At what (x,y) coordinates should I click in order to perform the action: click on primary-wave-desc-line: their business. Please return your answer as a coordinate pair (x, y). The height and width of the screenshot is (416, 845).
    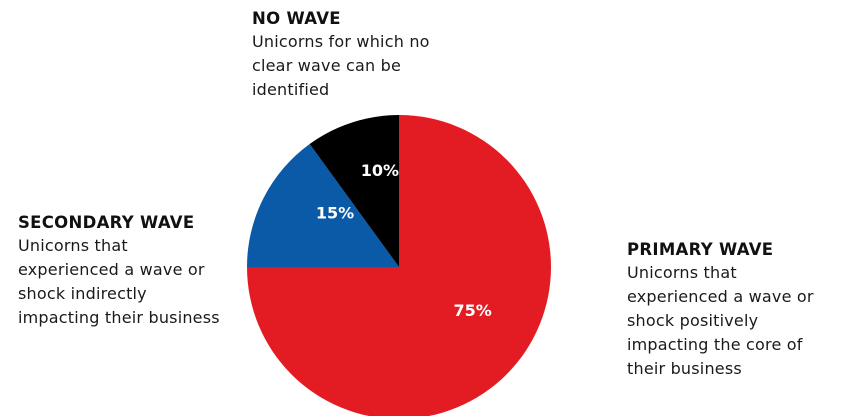
    Looking at the image, I should click on (684, 368).